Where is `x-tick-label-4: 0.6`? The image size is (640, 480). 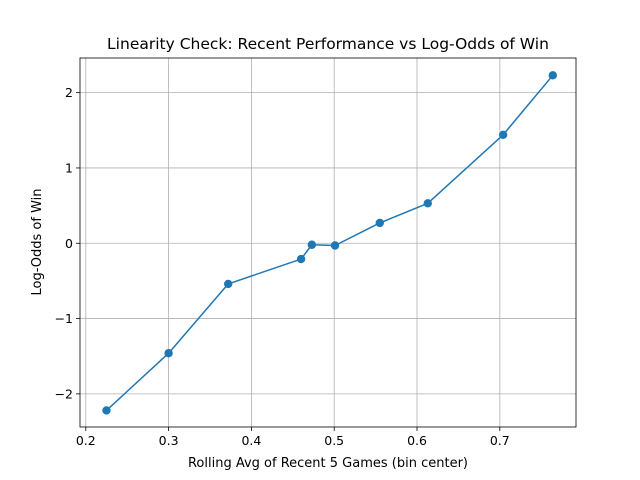 x-tick-label-4: 0.6 is located at coordinates (417, 440).